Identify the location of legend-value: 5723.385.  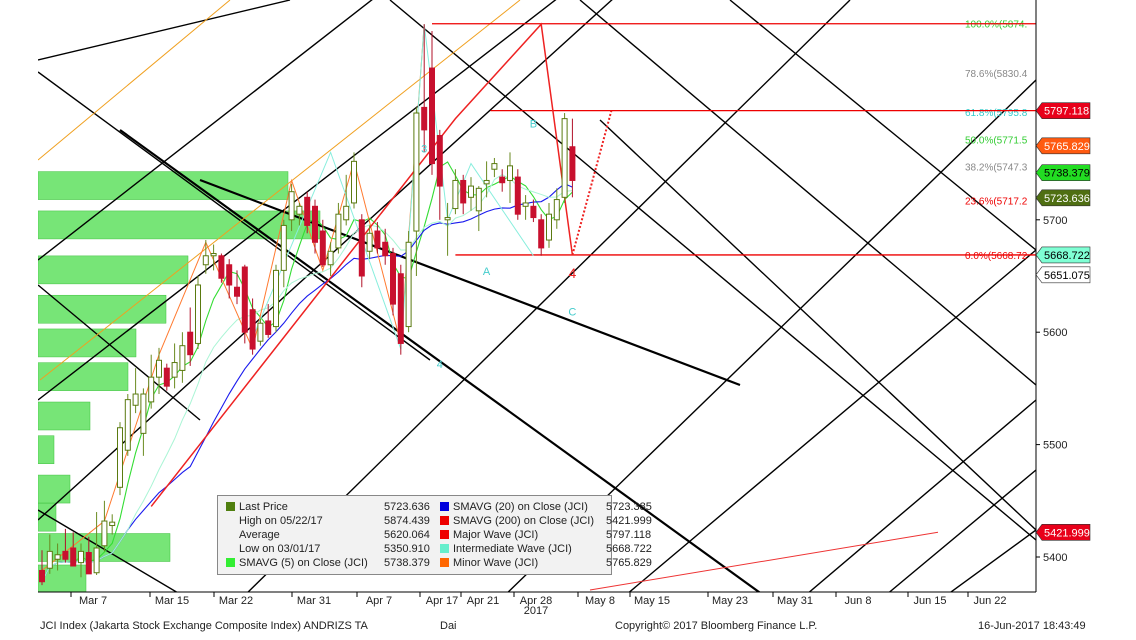
(629, 507).